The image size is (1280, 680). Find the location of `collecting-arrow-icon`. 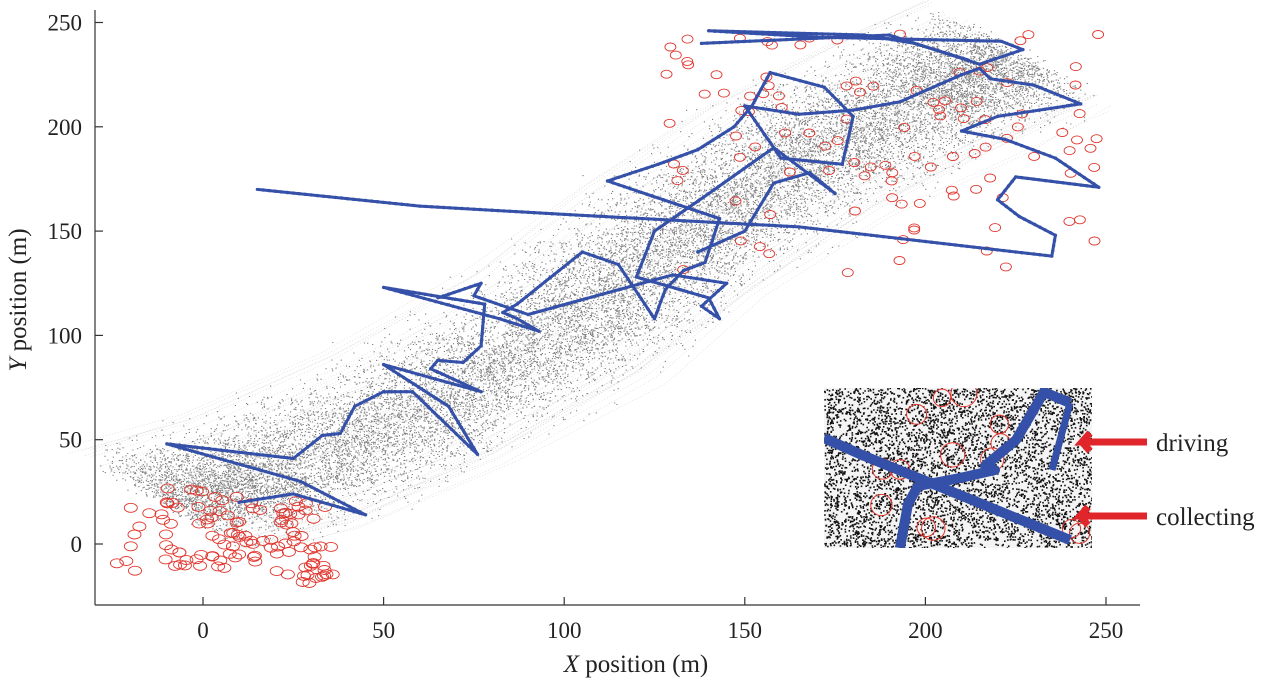

collecting-arrow-icon is located at coordinates (1109, 516).